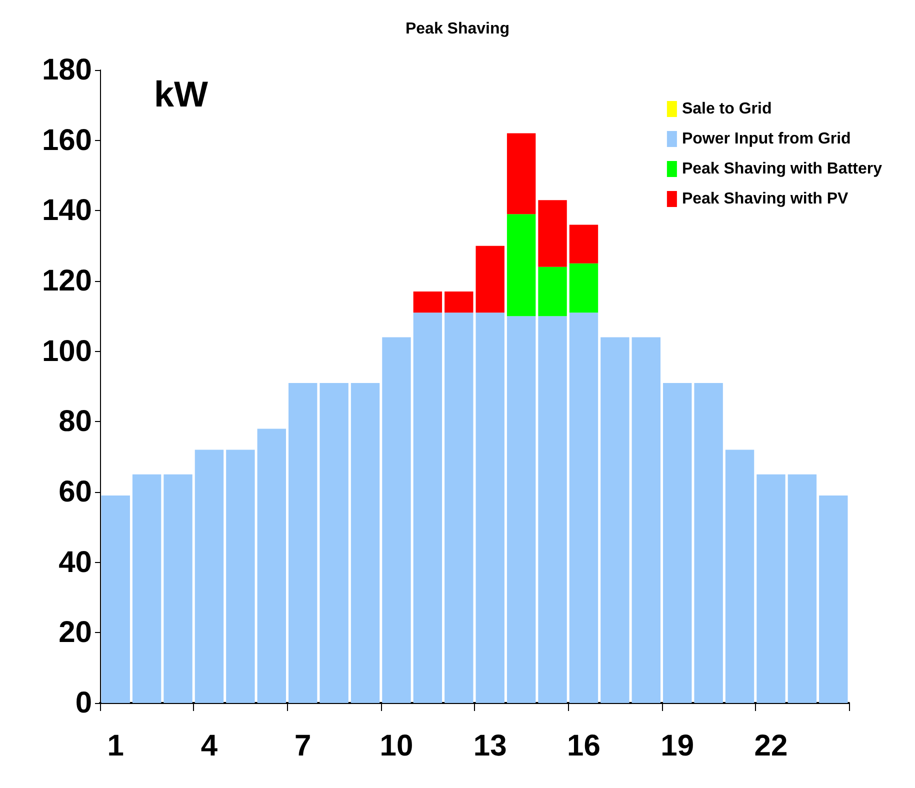  What do you see at coordinates (490, 746) in the screenshot?
I see `x-tick-label: 13` at bounding box center [490, 746].